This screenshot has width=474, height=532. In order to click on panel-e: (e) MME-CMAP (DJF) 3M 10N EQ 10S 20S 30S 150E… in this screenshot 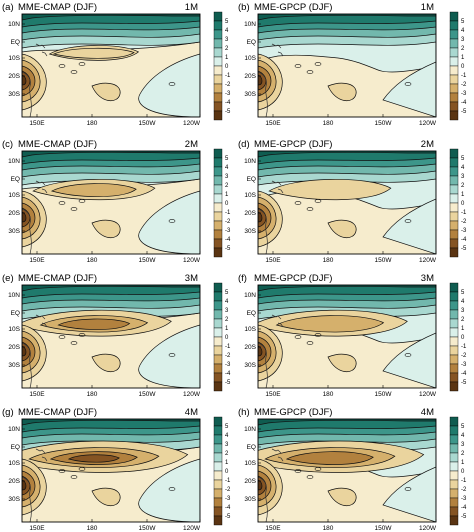, I will do `click(116, 335)`.